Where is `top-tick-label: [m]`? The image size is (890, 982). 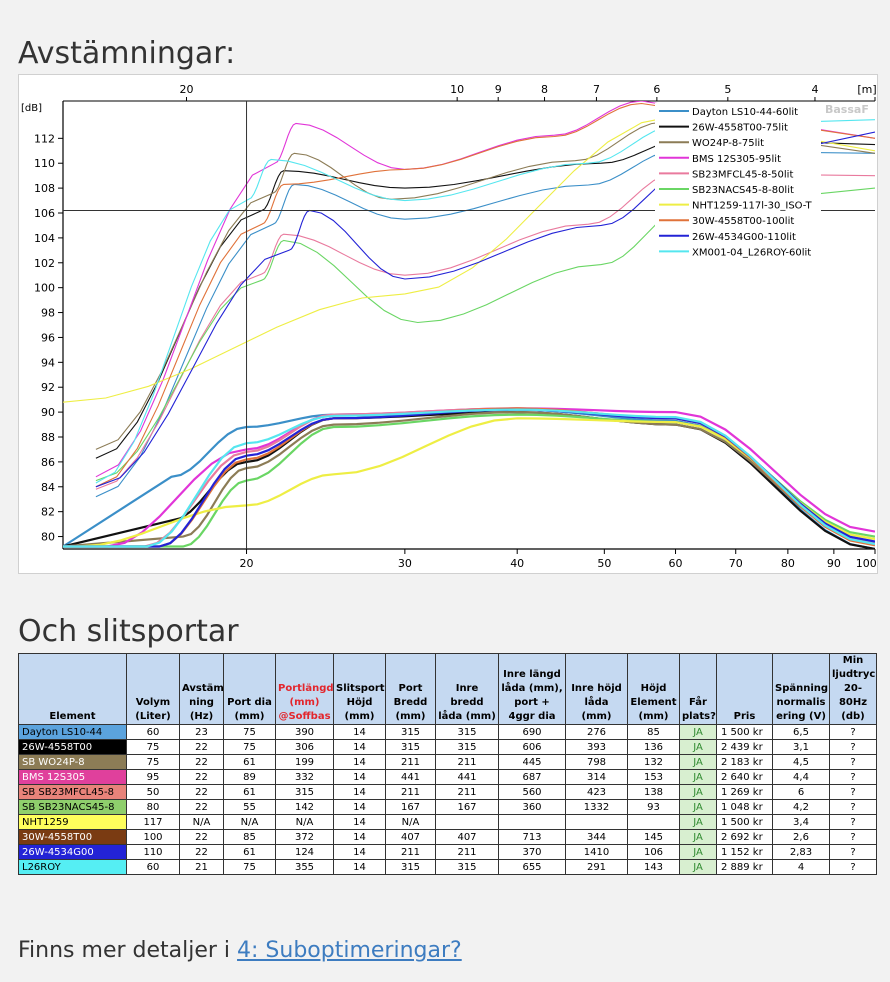 top-tick-label: [m] is located at coordinates (866, 89).